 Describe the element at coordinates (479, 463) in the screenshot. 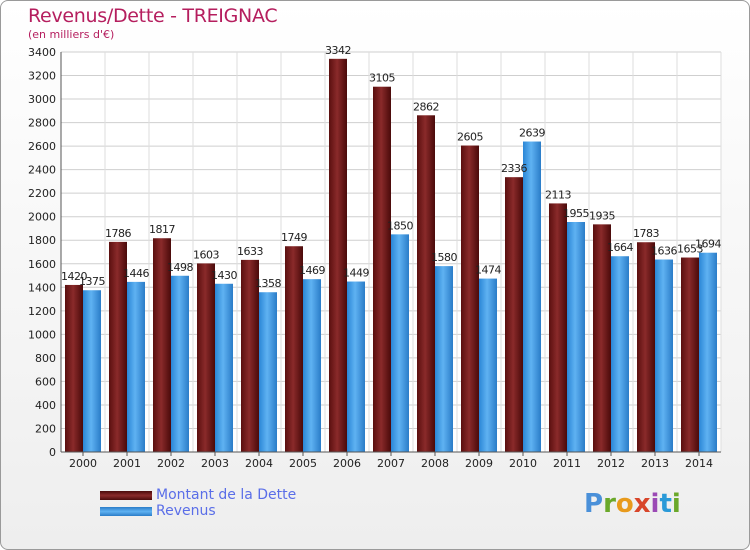

I see `x-tick-label: 2009` at that location.